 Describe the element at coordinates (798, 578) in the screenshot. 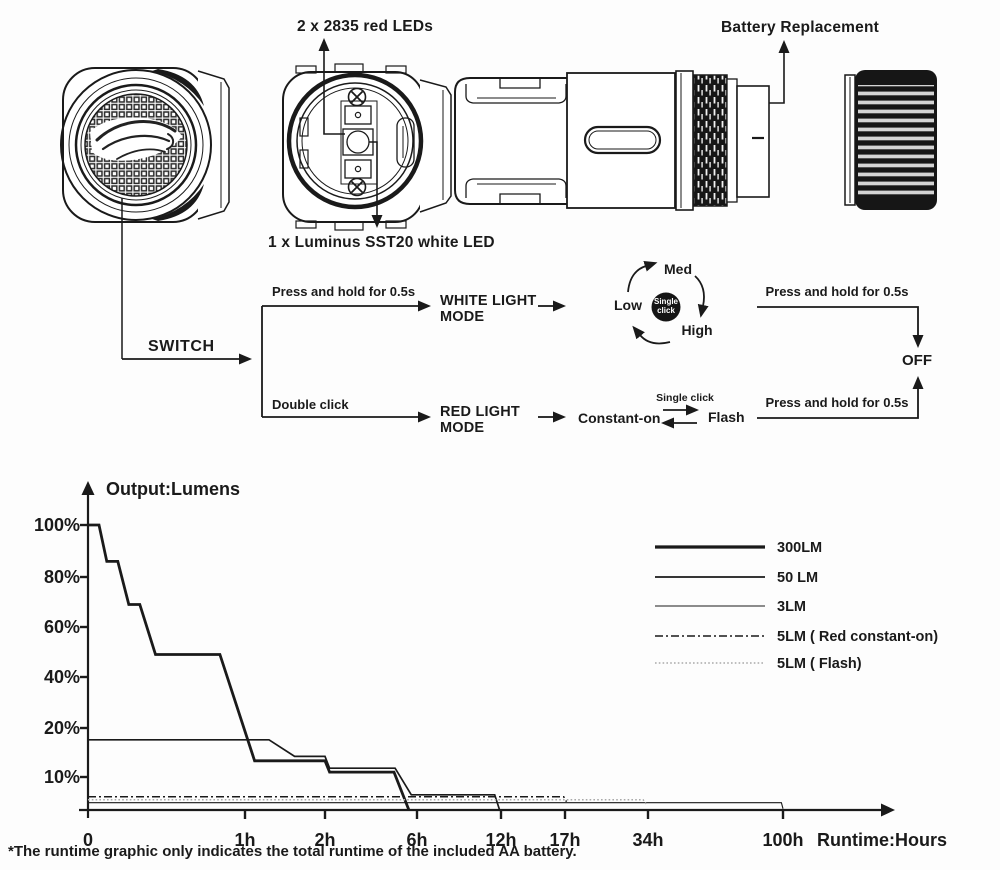

I see `legend-label-50lm: 50 LM` at that location.